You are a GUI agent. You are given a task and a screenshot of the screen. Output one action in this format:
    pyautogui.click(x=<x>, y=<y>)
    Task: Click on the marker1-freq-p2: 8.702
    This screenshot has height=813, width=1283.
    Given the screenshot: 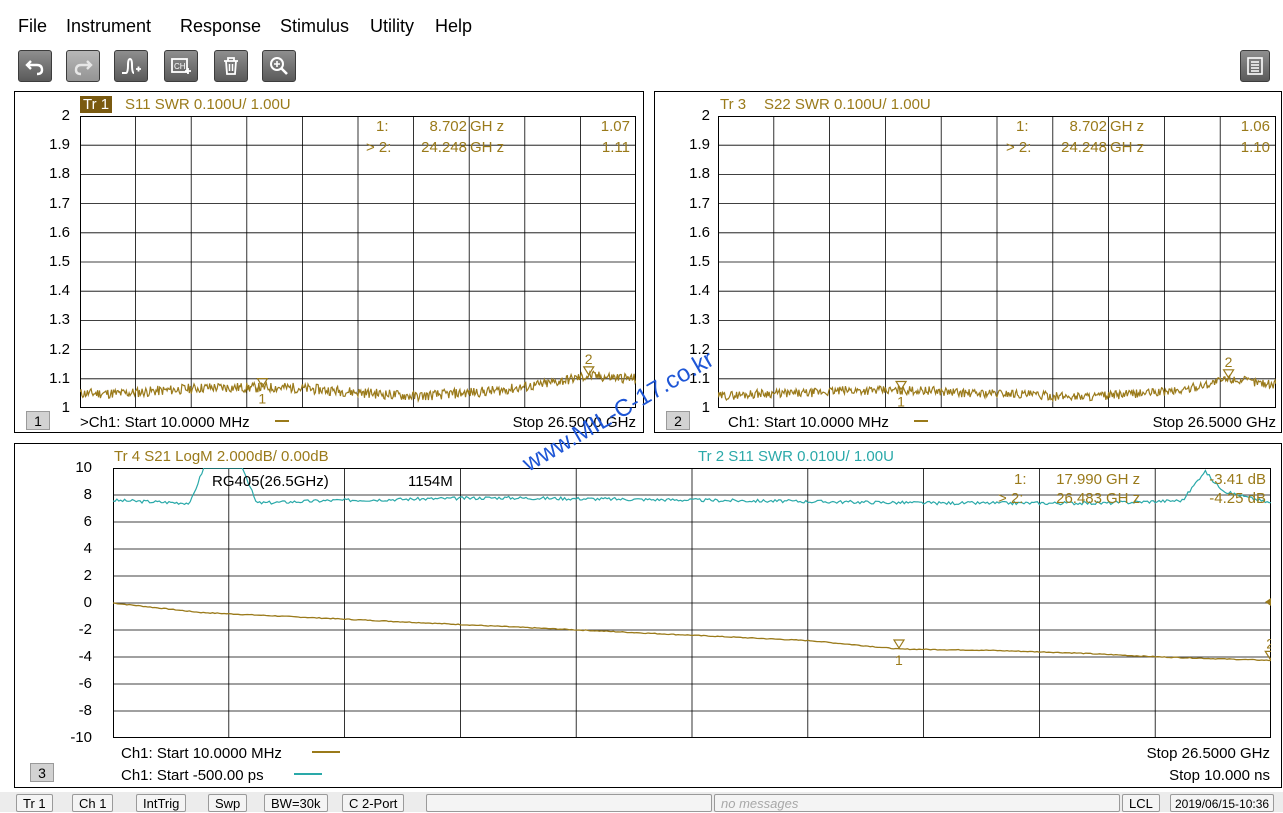 What is the action you would take?
    pyautogui.click(x=1088, y=126)
    